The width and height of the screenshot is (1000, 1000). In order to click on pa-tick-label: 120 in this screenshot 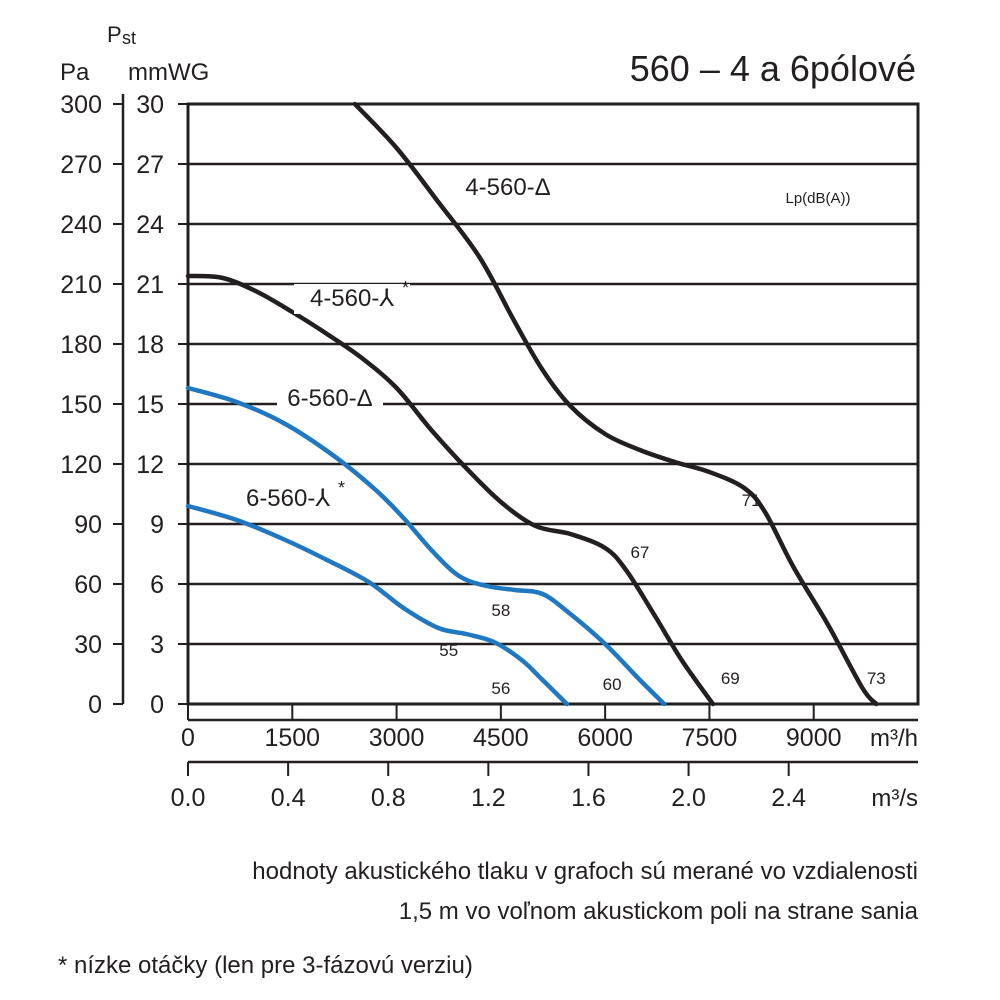, I will do `click(81, 465)`.